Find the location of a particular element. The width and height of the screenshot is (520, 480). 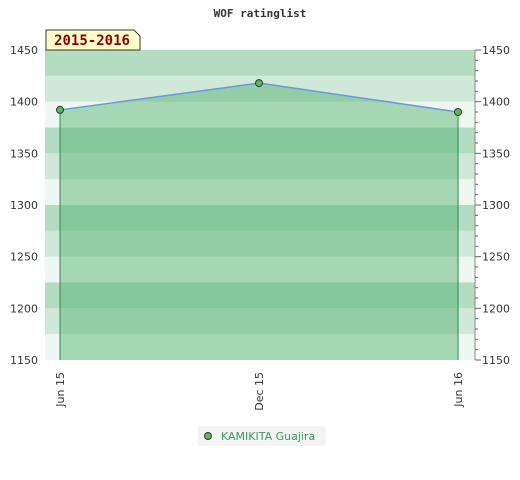

legend: KAMIKITA Guajira is located at coordinates (262, 436).